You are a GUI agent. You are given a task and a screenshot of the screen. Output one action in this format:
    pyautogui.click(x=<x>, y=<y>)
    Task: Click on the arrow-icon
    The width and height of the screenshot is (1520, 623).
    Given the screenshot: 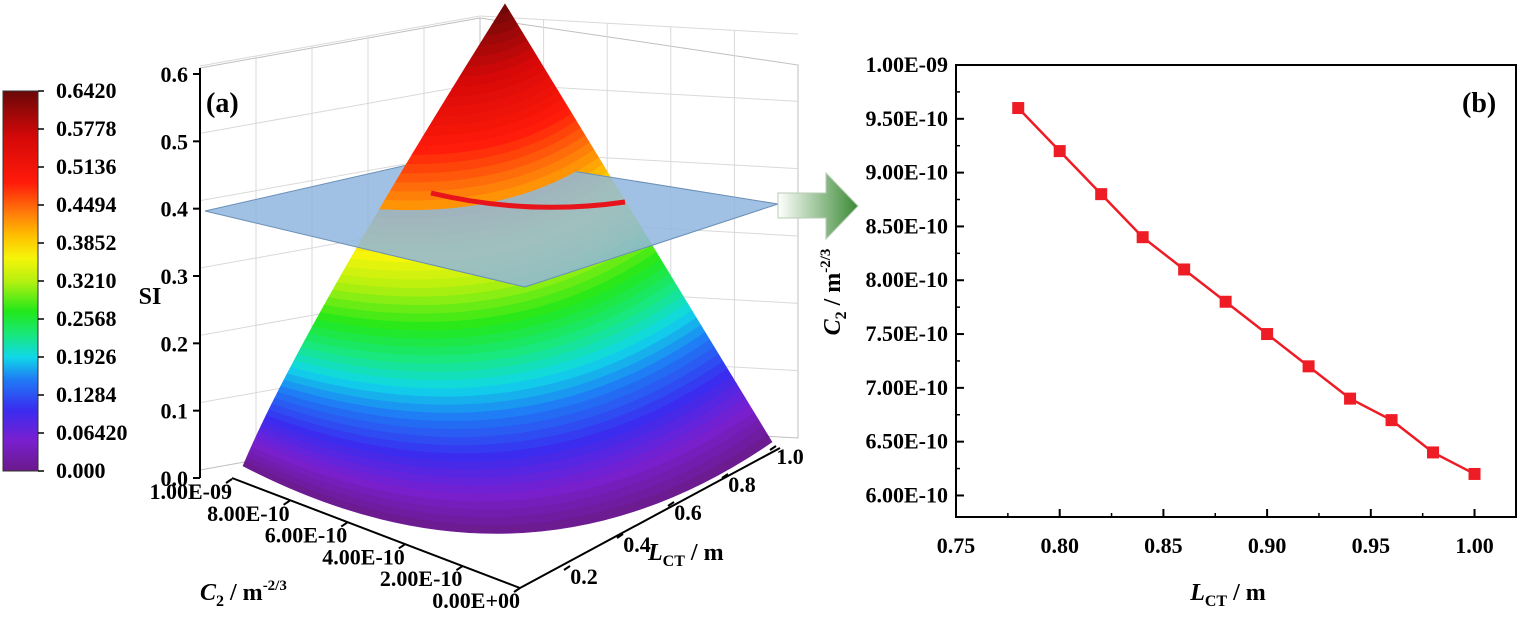 What is the action you would take?
    pyautogui.click(x=818, y=206)
    